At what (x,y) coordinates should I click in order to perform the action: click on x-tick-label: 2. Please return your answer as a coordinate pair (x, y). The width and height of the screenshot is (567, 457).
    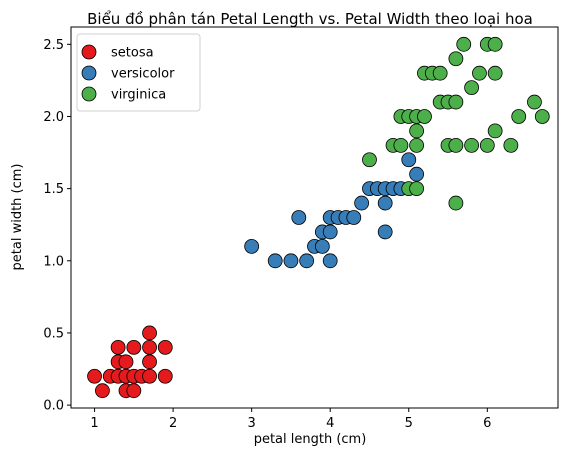
    Looking at the image, I should click on (173, 423).